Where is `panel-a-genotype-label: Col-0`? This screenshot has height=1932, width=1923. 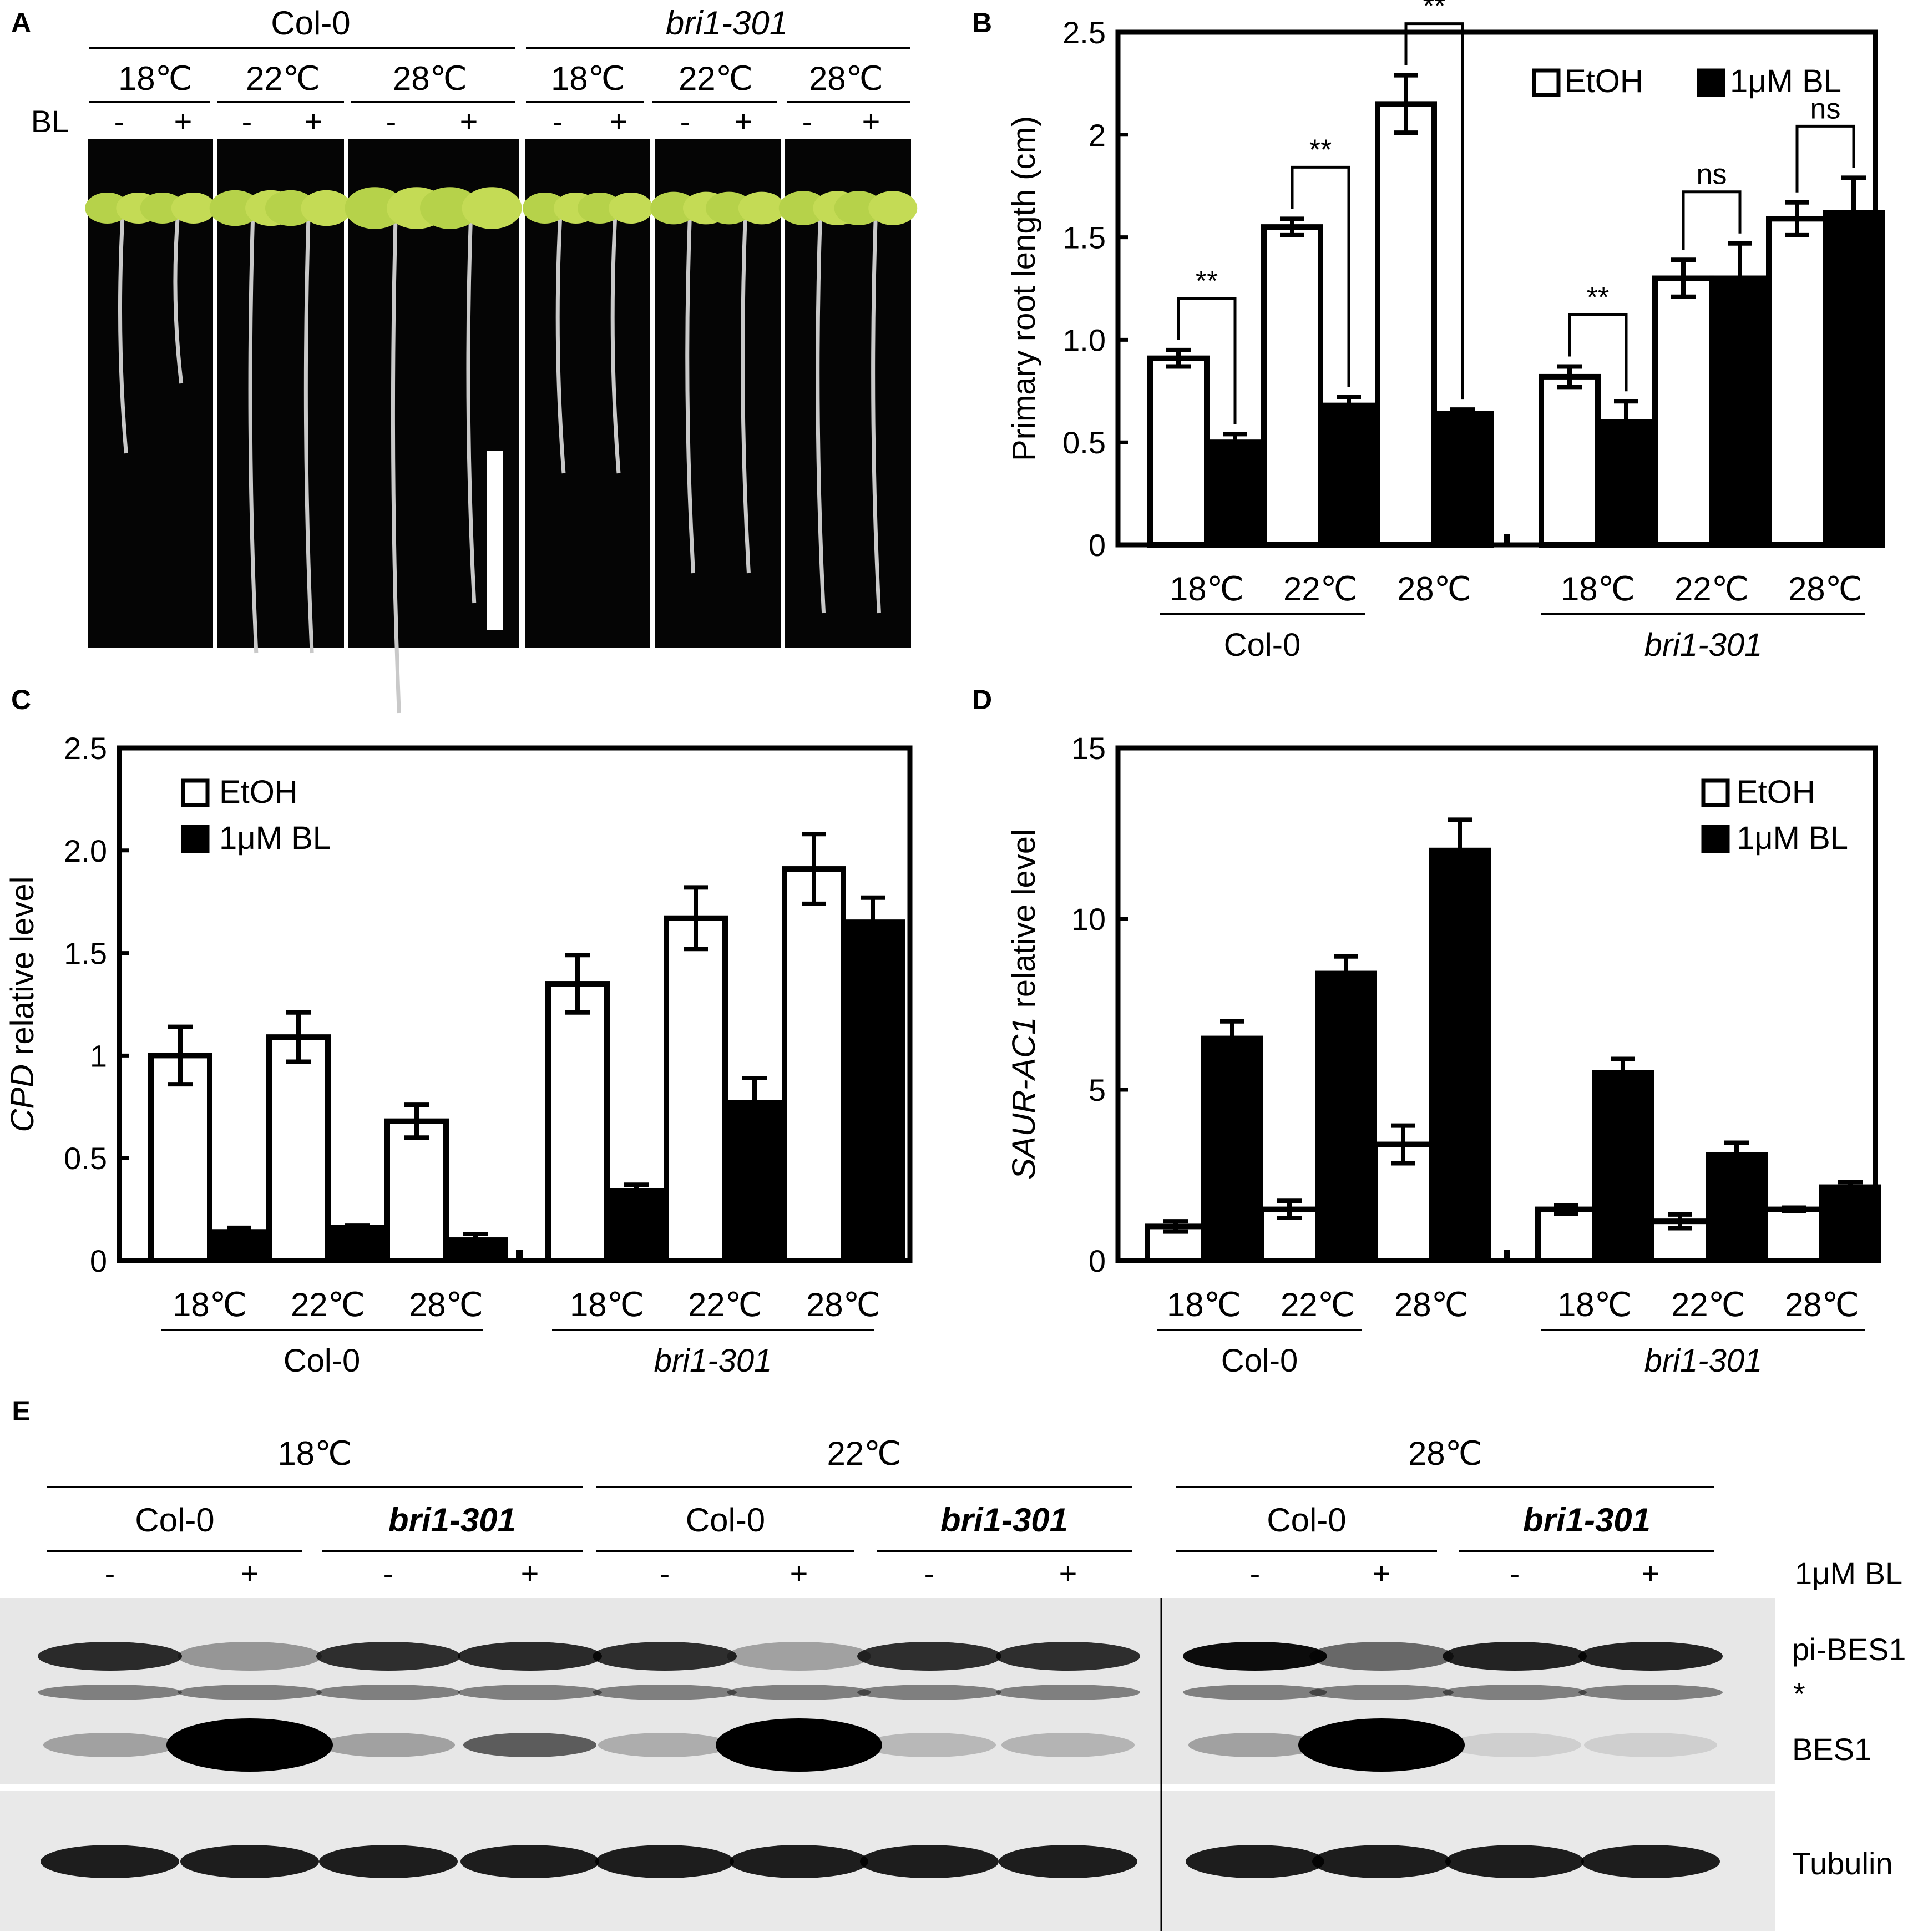
panel-a-genotype-label: Col-0 is located at coordinates (310, 23).